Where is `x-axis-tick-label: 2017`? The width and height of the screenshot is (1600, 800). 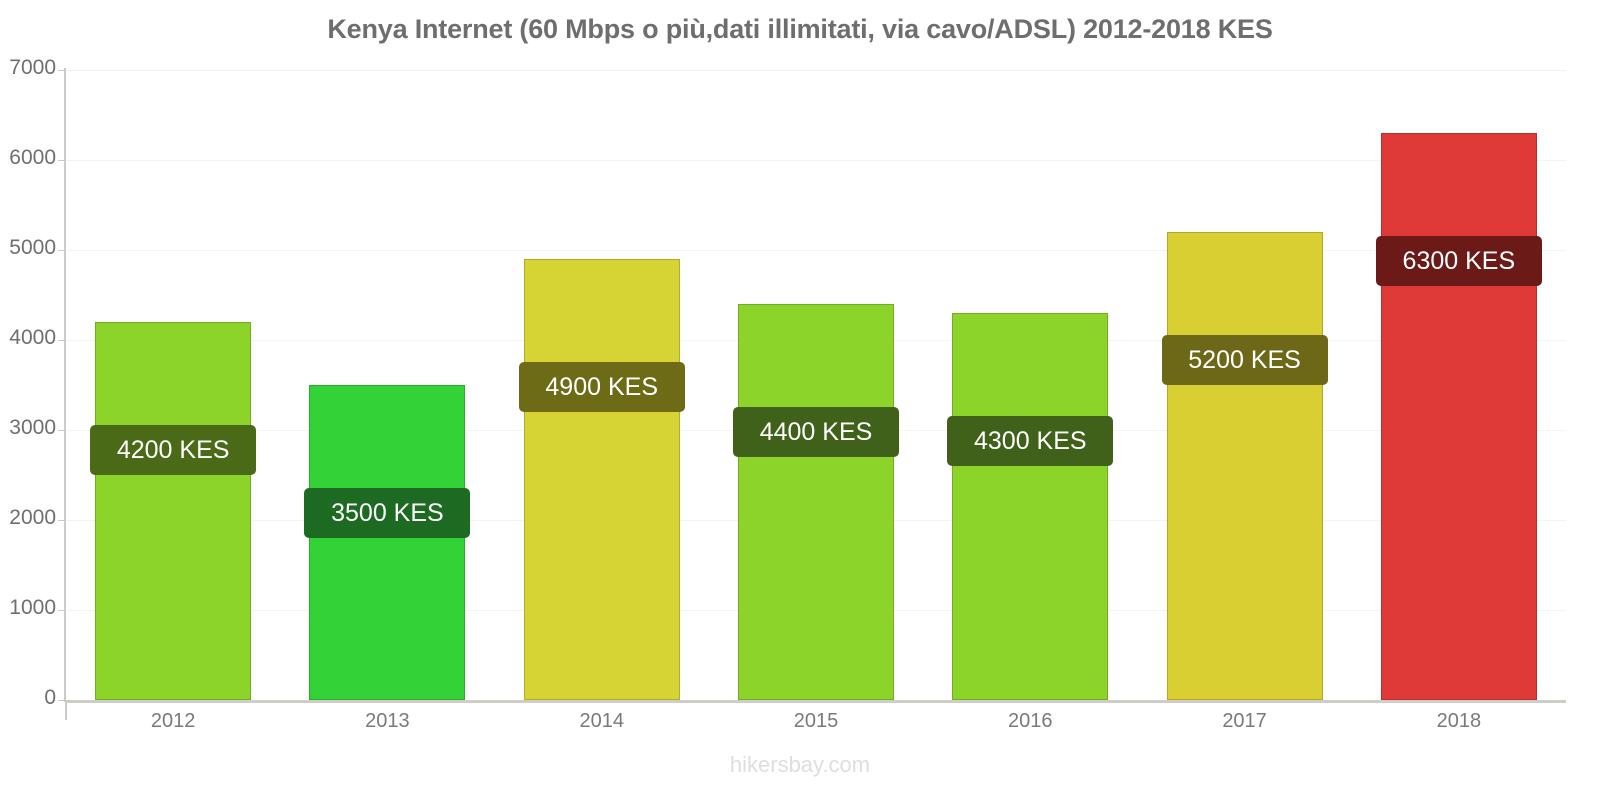
x-axis-tick-label: 2017 is located at coordinates (1244, 721).